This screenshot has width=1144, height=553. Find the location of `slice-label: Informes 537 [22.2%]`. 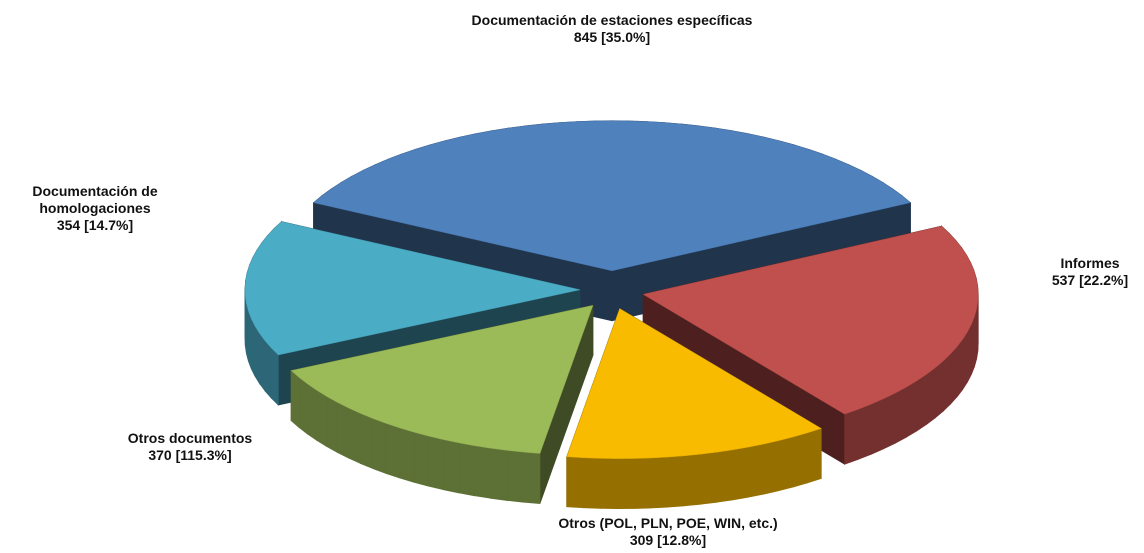

slice-label: Informes 537 [22.2%] is located at coordinates (1087, 272).